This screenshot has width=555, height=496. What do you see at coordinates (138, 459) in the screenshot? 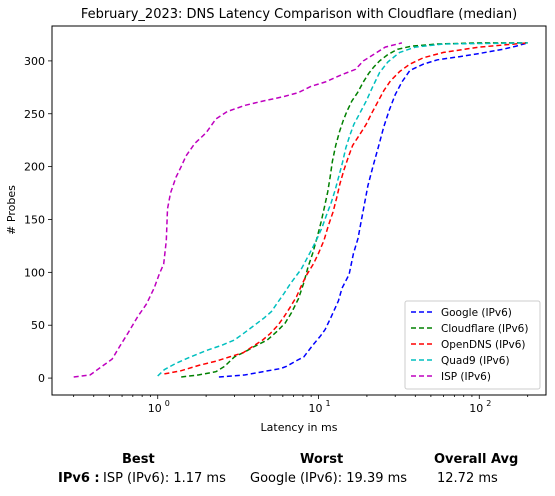
I see `summary-header-best: Best` at bounding box center [138, 459].